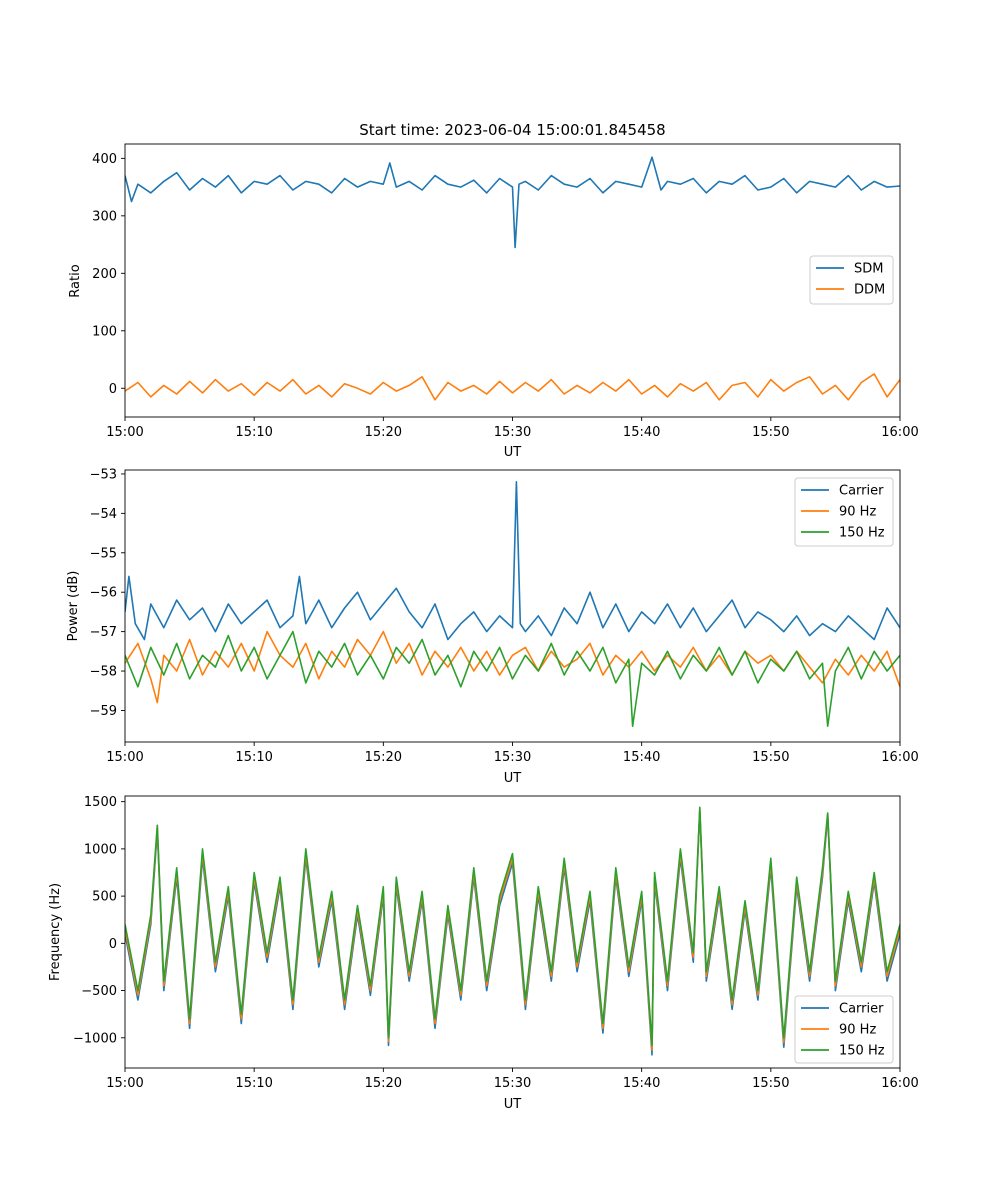 This screenshot has width=1000, height=1200. What do you see at coordinates (861, 1009) in the screenshot?
I see `frequency-panel-legend-label: Carrier` at bounding box center [861, 1009].